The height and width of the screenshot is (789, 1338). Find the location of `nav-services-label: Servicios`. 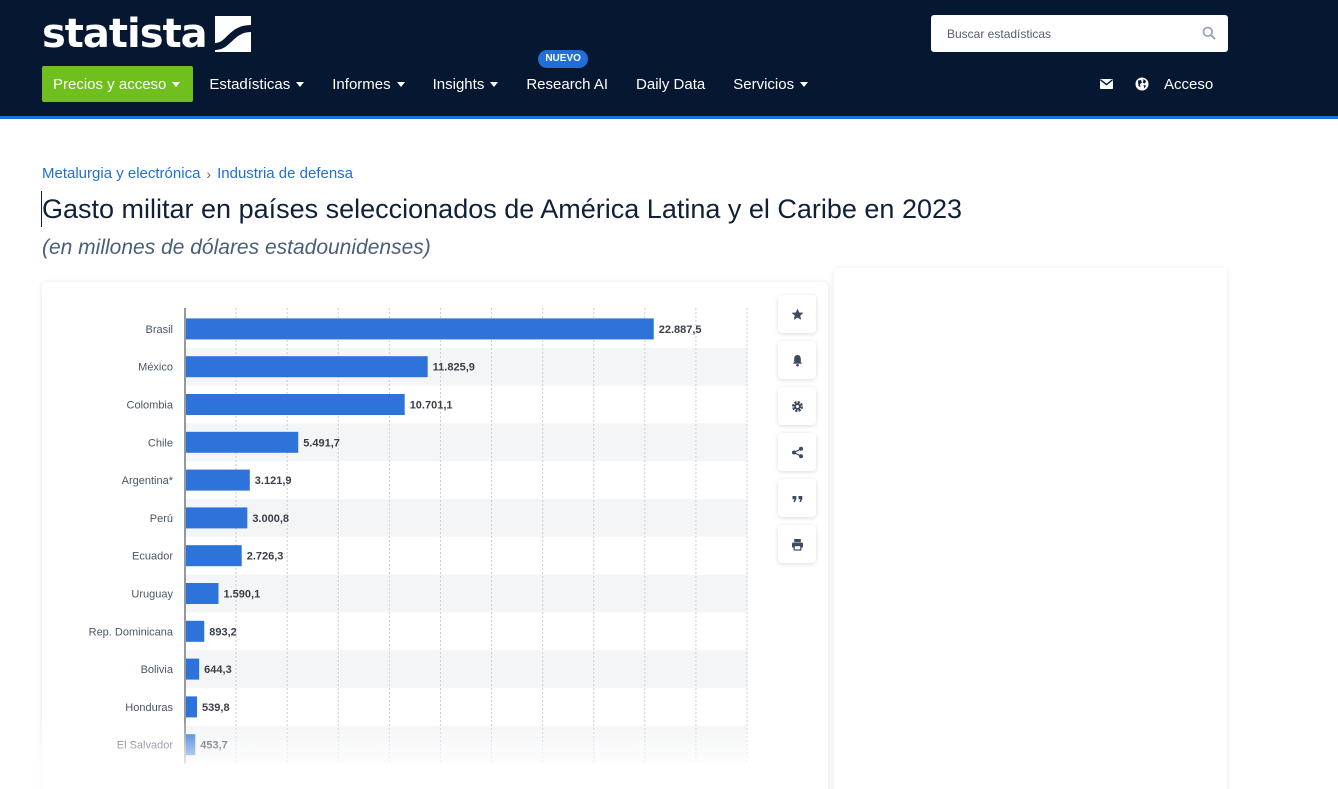

nav-services-label: Servicios is located at coordinates (764, 84).